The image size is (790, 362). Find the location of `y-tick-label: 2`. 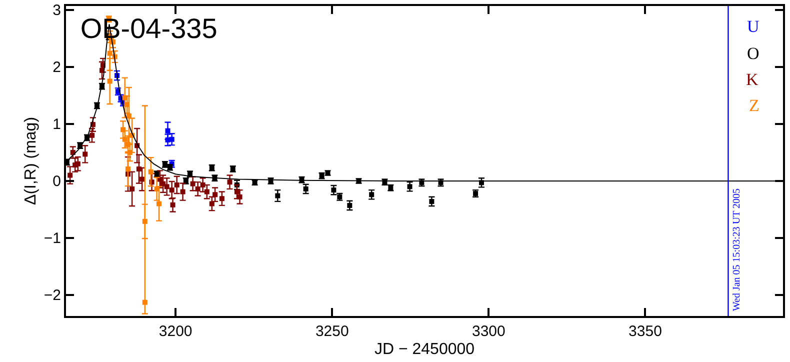

y-tick-label: 2 is located at coordinates (56, 67).